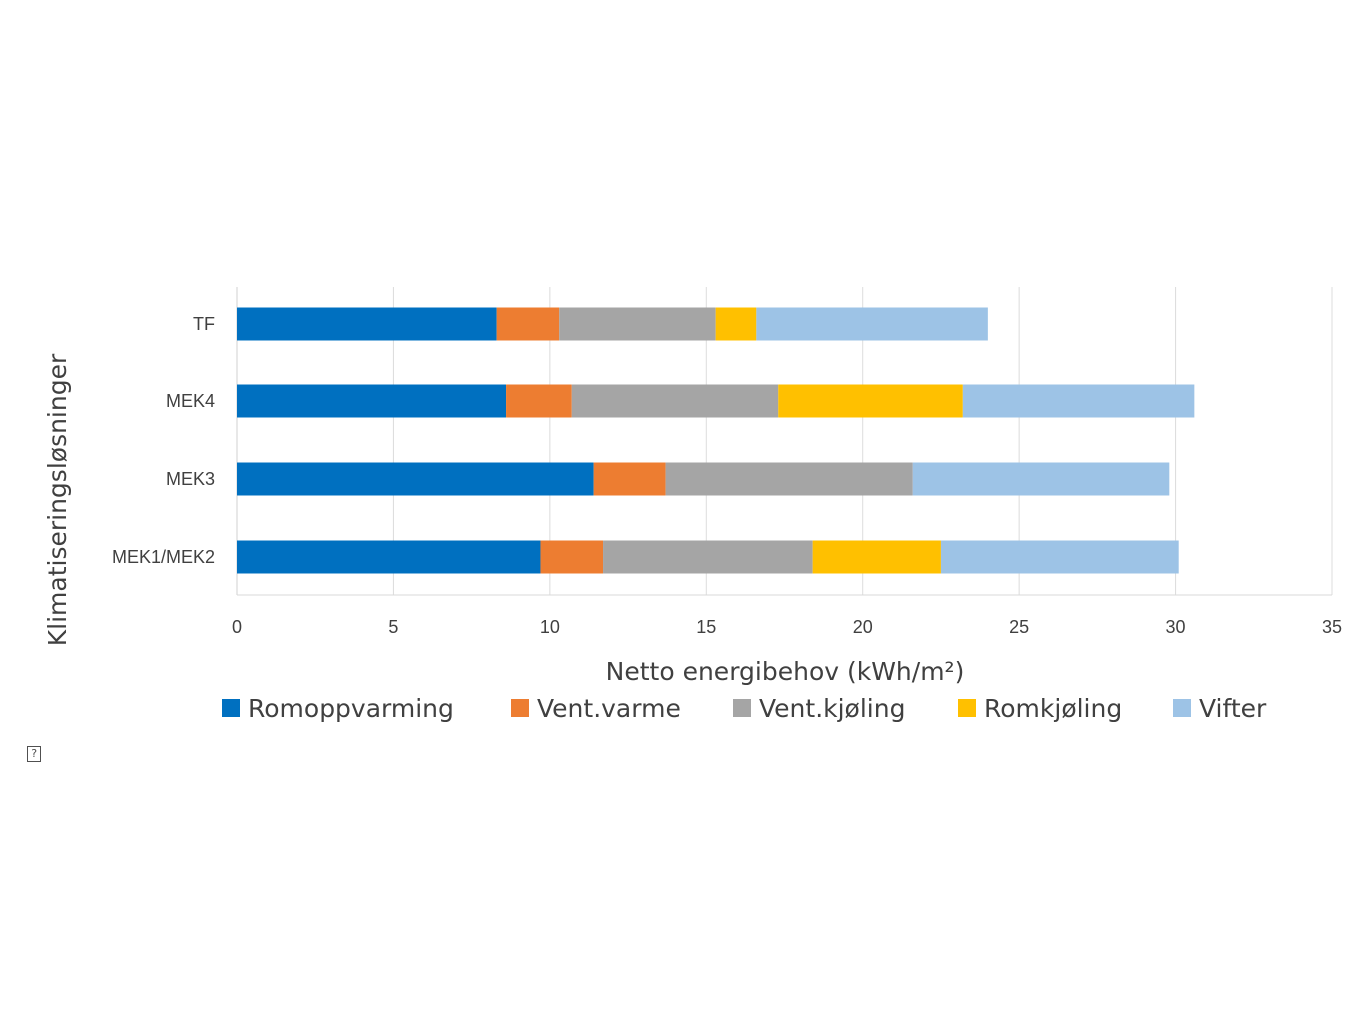  Describe the element at coordinates (1233, 708) in the screenshot. I see `legend-label: Vifter` at that location.